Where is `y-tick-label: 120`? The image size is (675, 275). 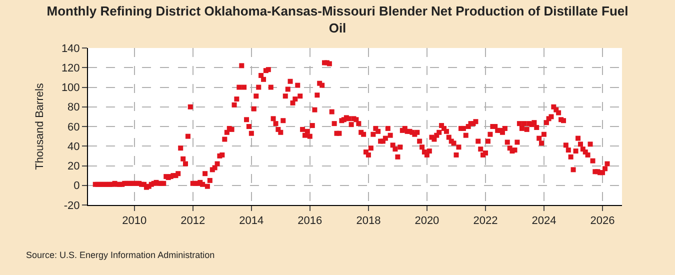 y-tick-label: 120 is located at coordinates (70, 68).